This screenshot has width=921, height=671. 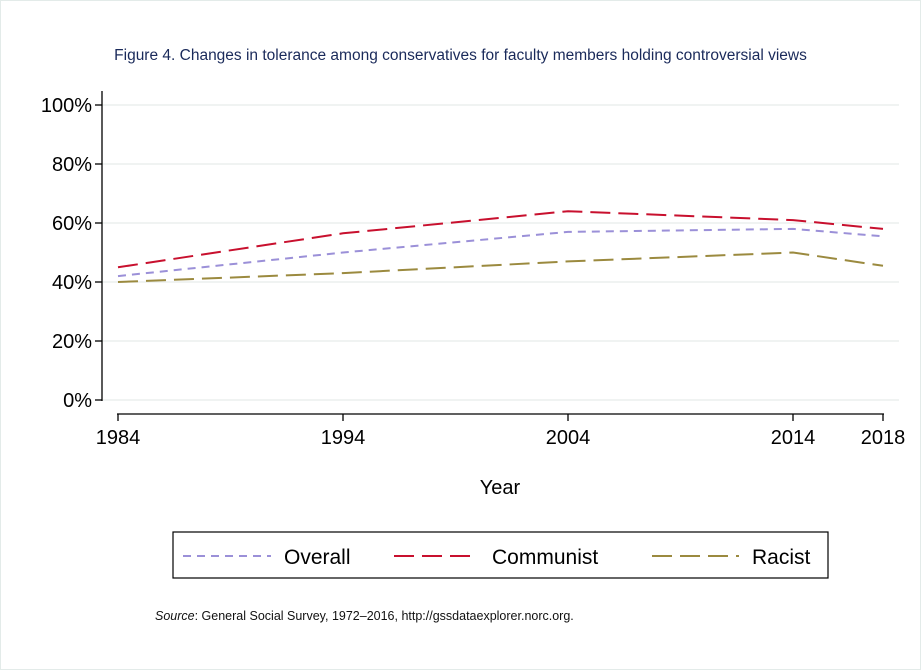 What do you see at coordinates (175, 616) in the screenshot?
I see `source-label: Source` at bounding box center [175, 616].